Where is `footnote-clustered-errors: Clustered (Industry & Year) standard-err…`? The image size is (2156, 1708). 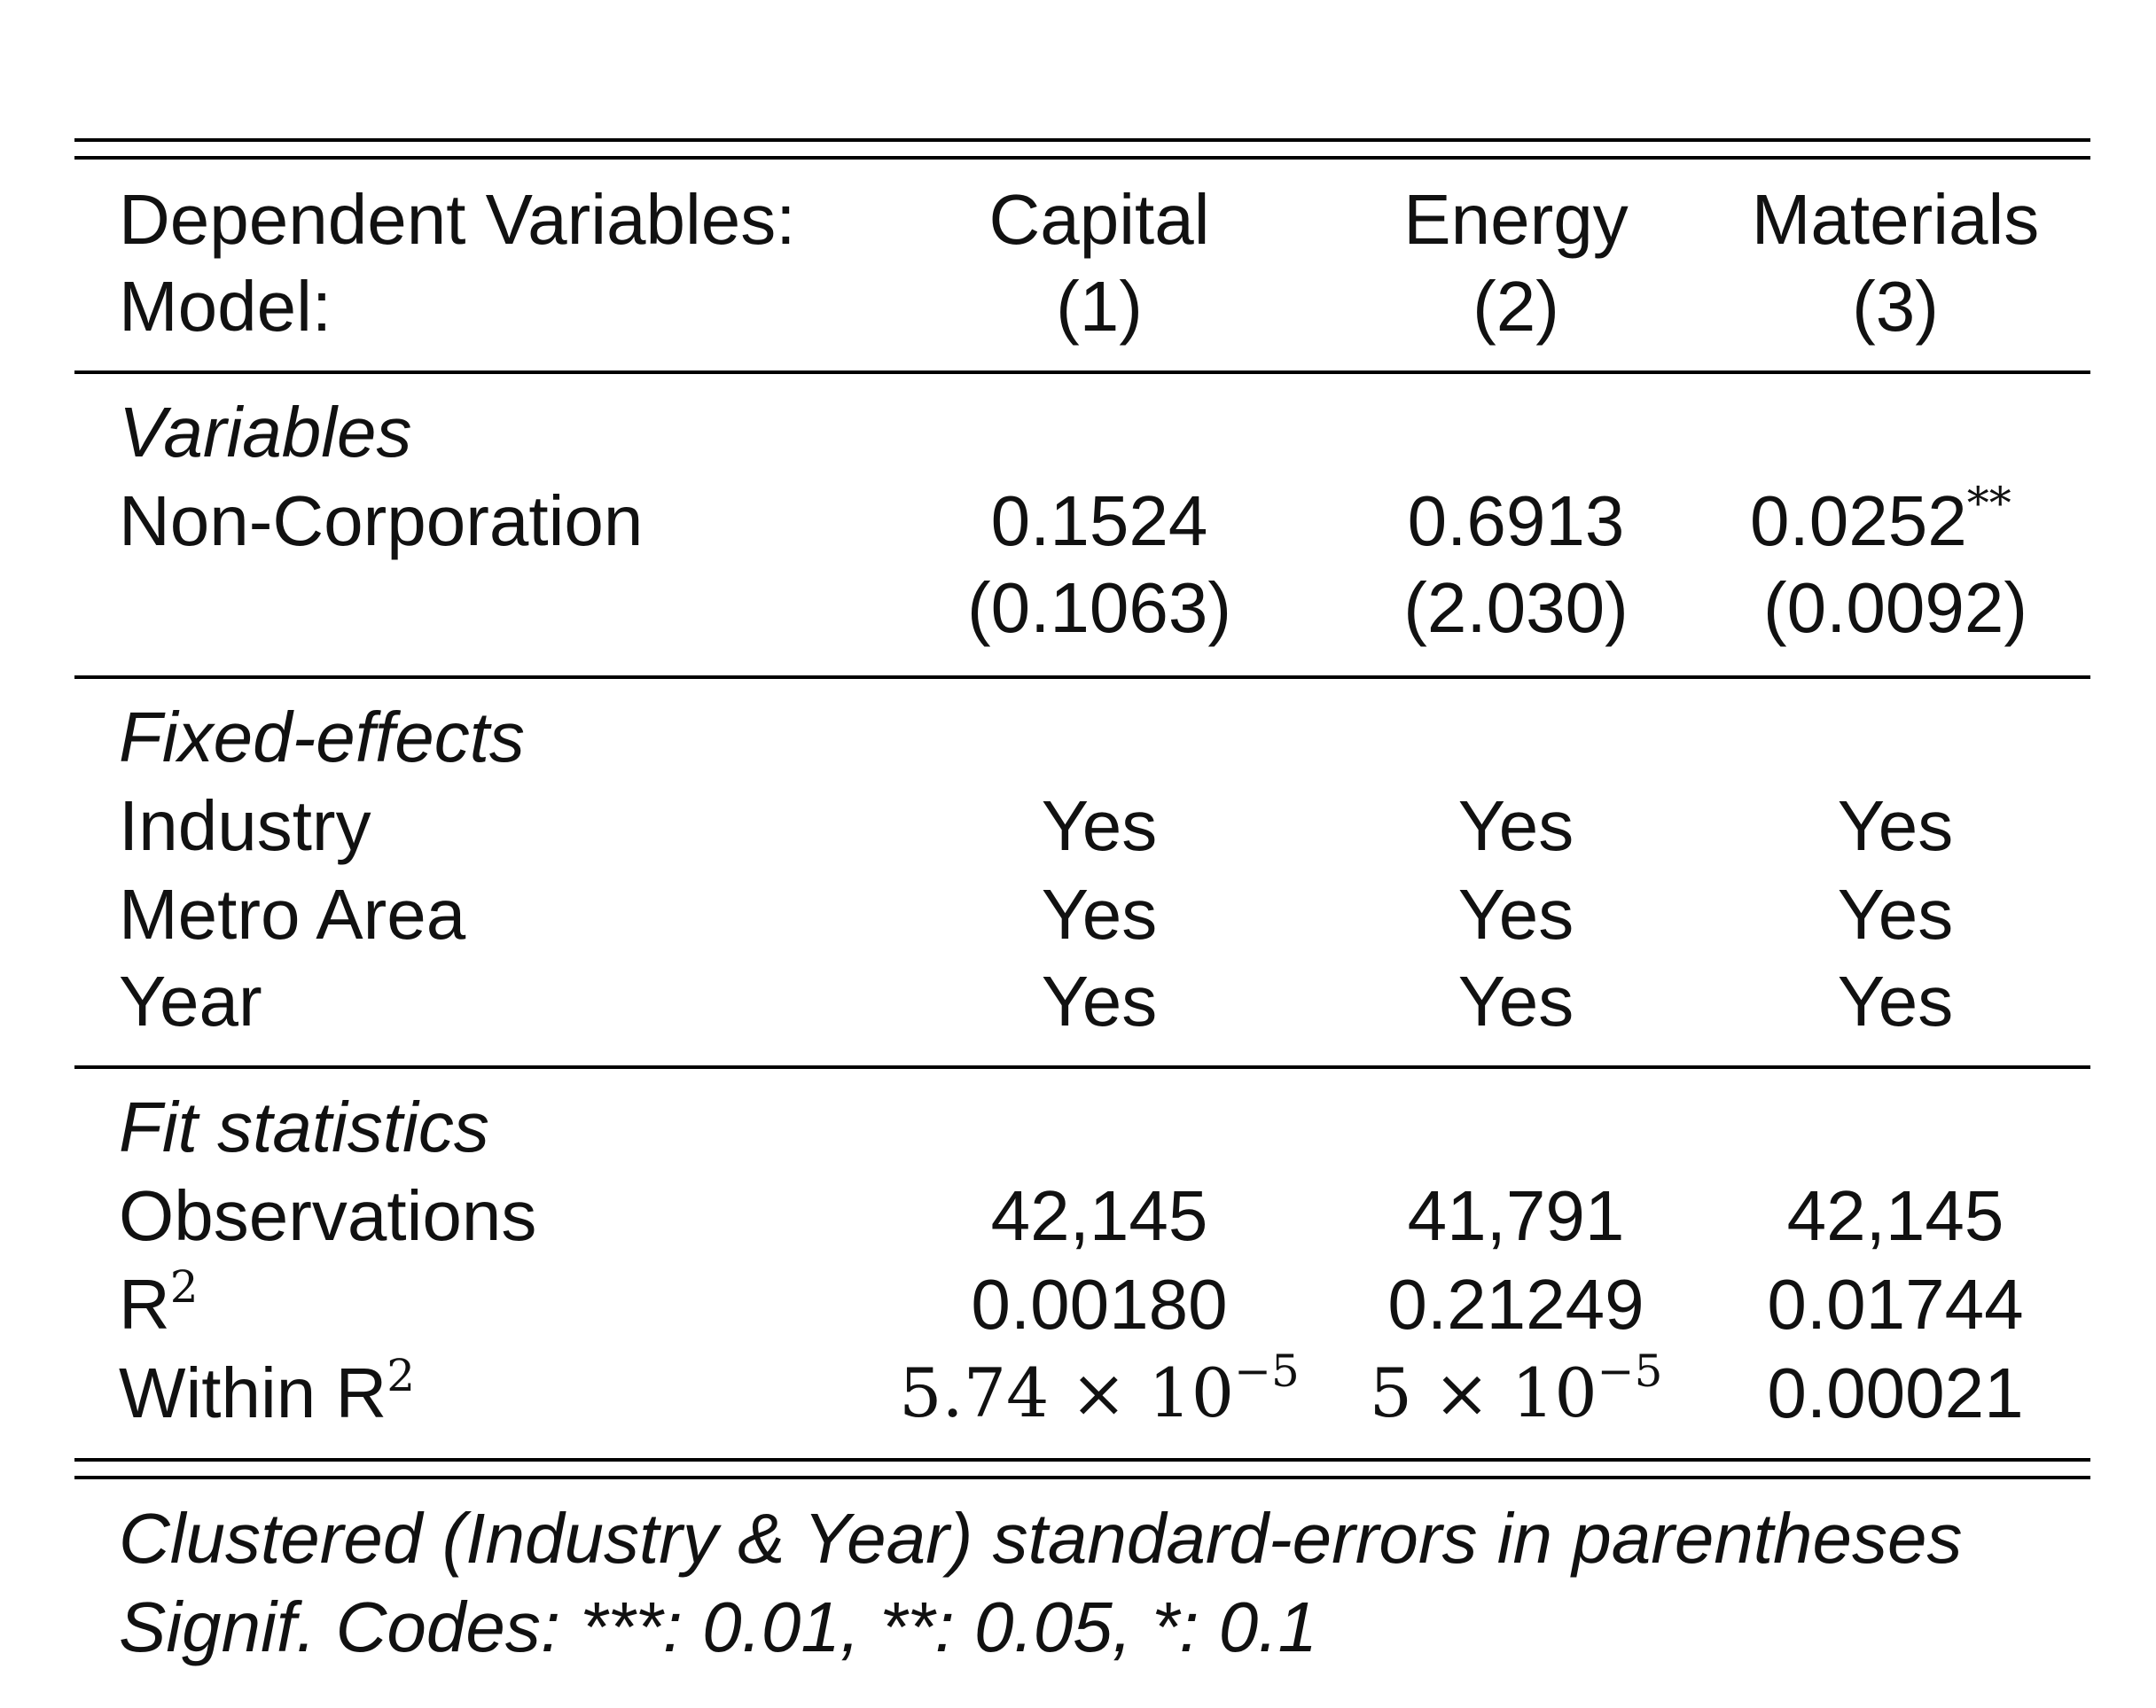 footnote-clustered-errors: Clustered (Industry & Year) standard-err… is located at coordinates (1041, 1539).